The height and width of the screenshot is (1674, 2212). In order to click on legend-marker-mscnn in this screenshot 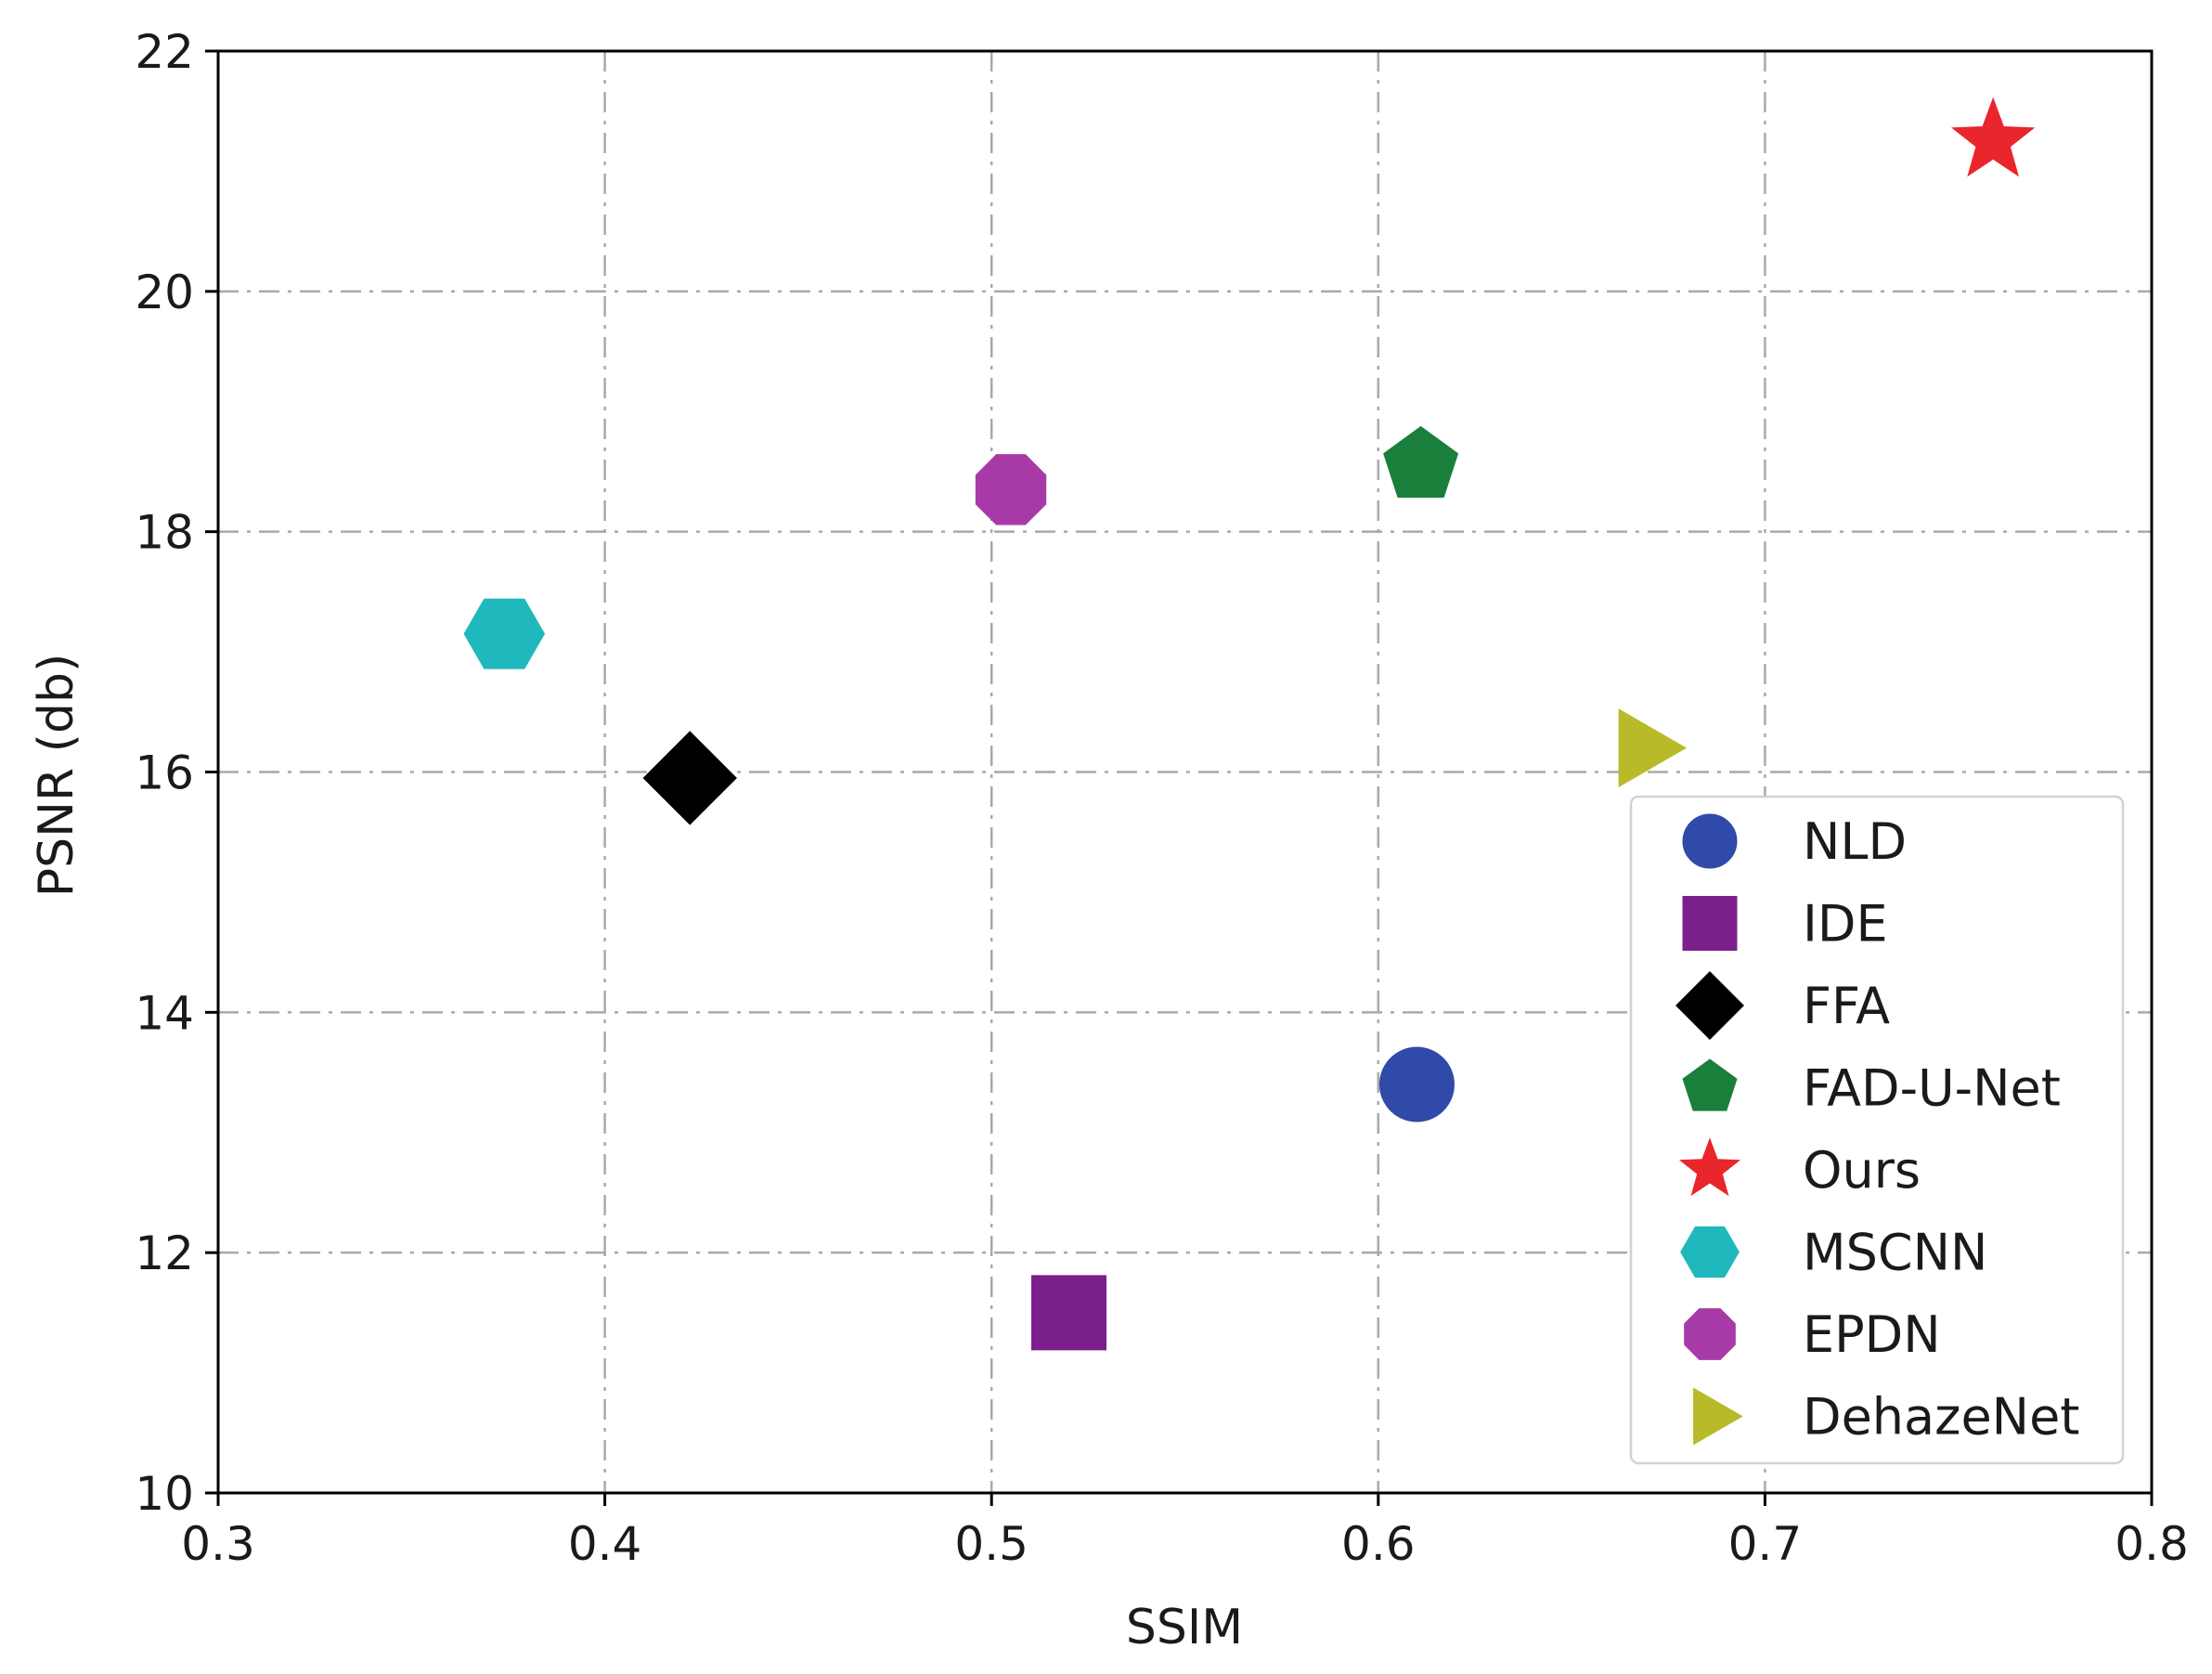, I will do `click(1710, 1252)`.